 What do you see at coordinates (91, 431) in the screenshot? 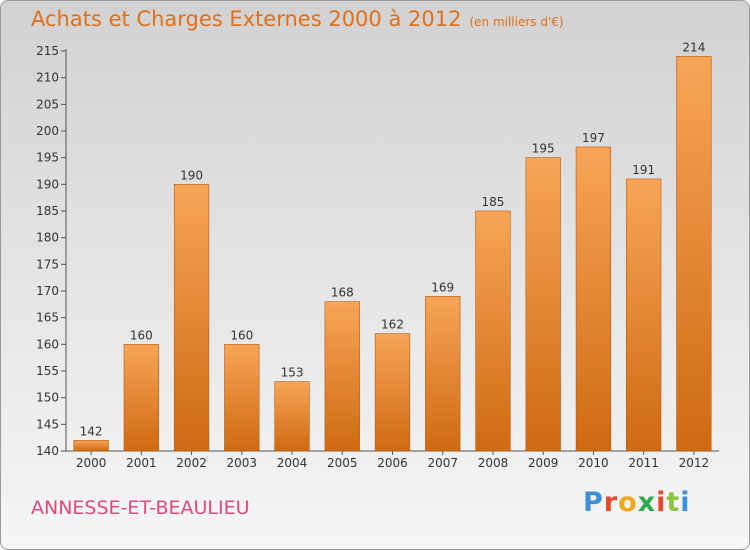
I see `bar-value-label: 142` at bounding box center [91, 431].